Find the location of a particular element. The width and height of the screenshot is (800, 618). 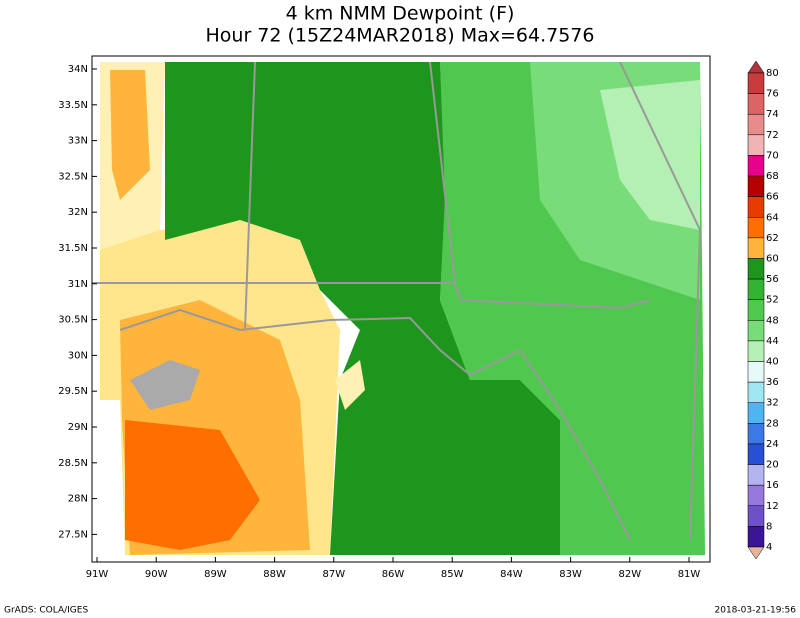

coast-water is located at coordinates (165, 385).